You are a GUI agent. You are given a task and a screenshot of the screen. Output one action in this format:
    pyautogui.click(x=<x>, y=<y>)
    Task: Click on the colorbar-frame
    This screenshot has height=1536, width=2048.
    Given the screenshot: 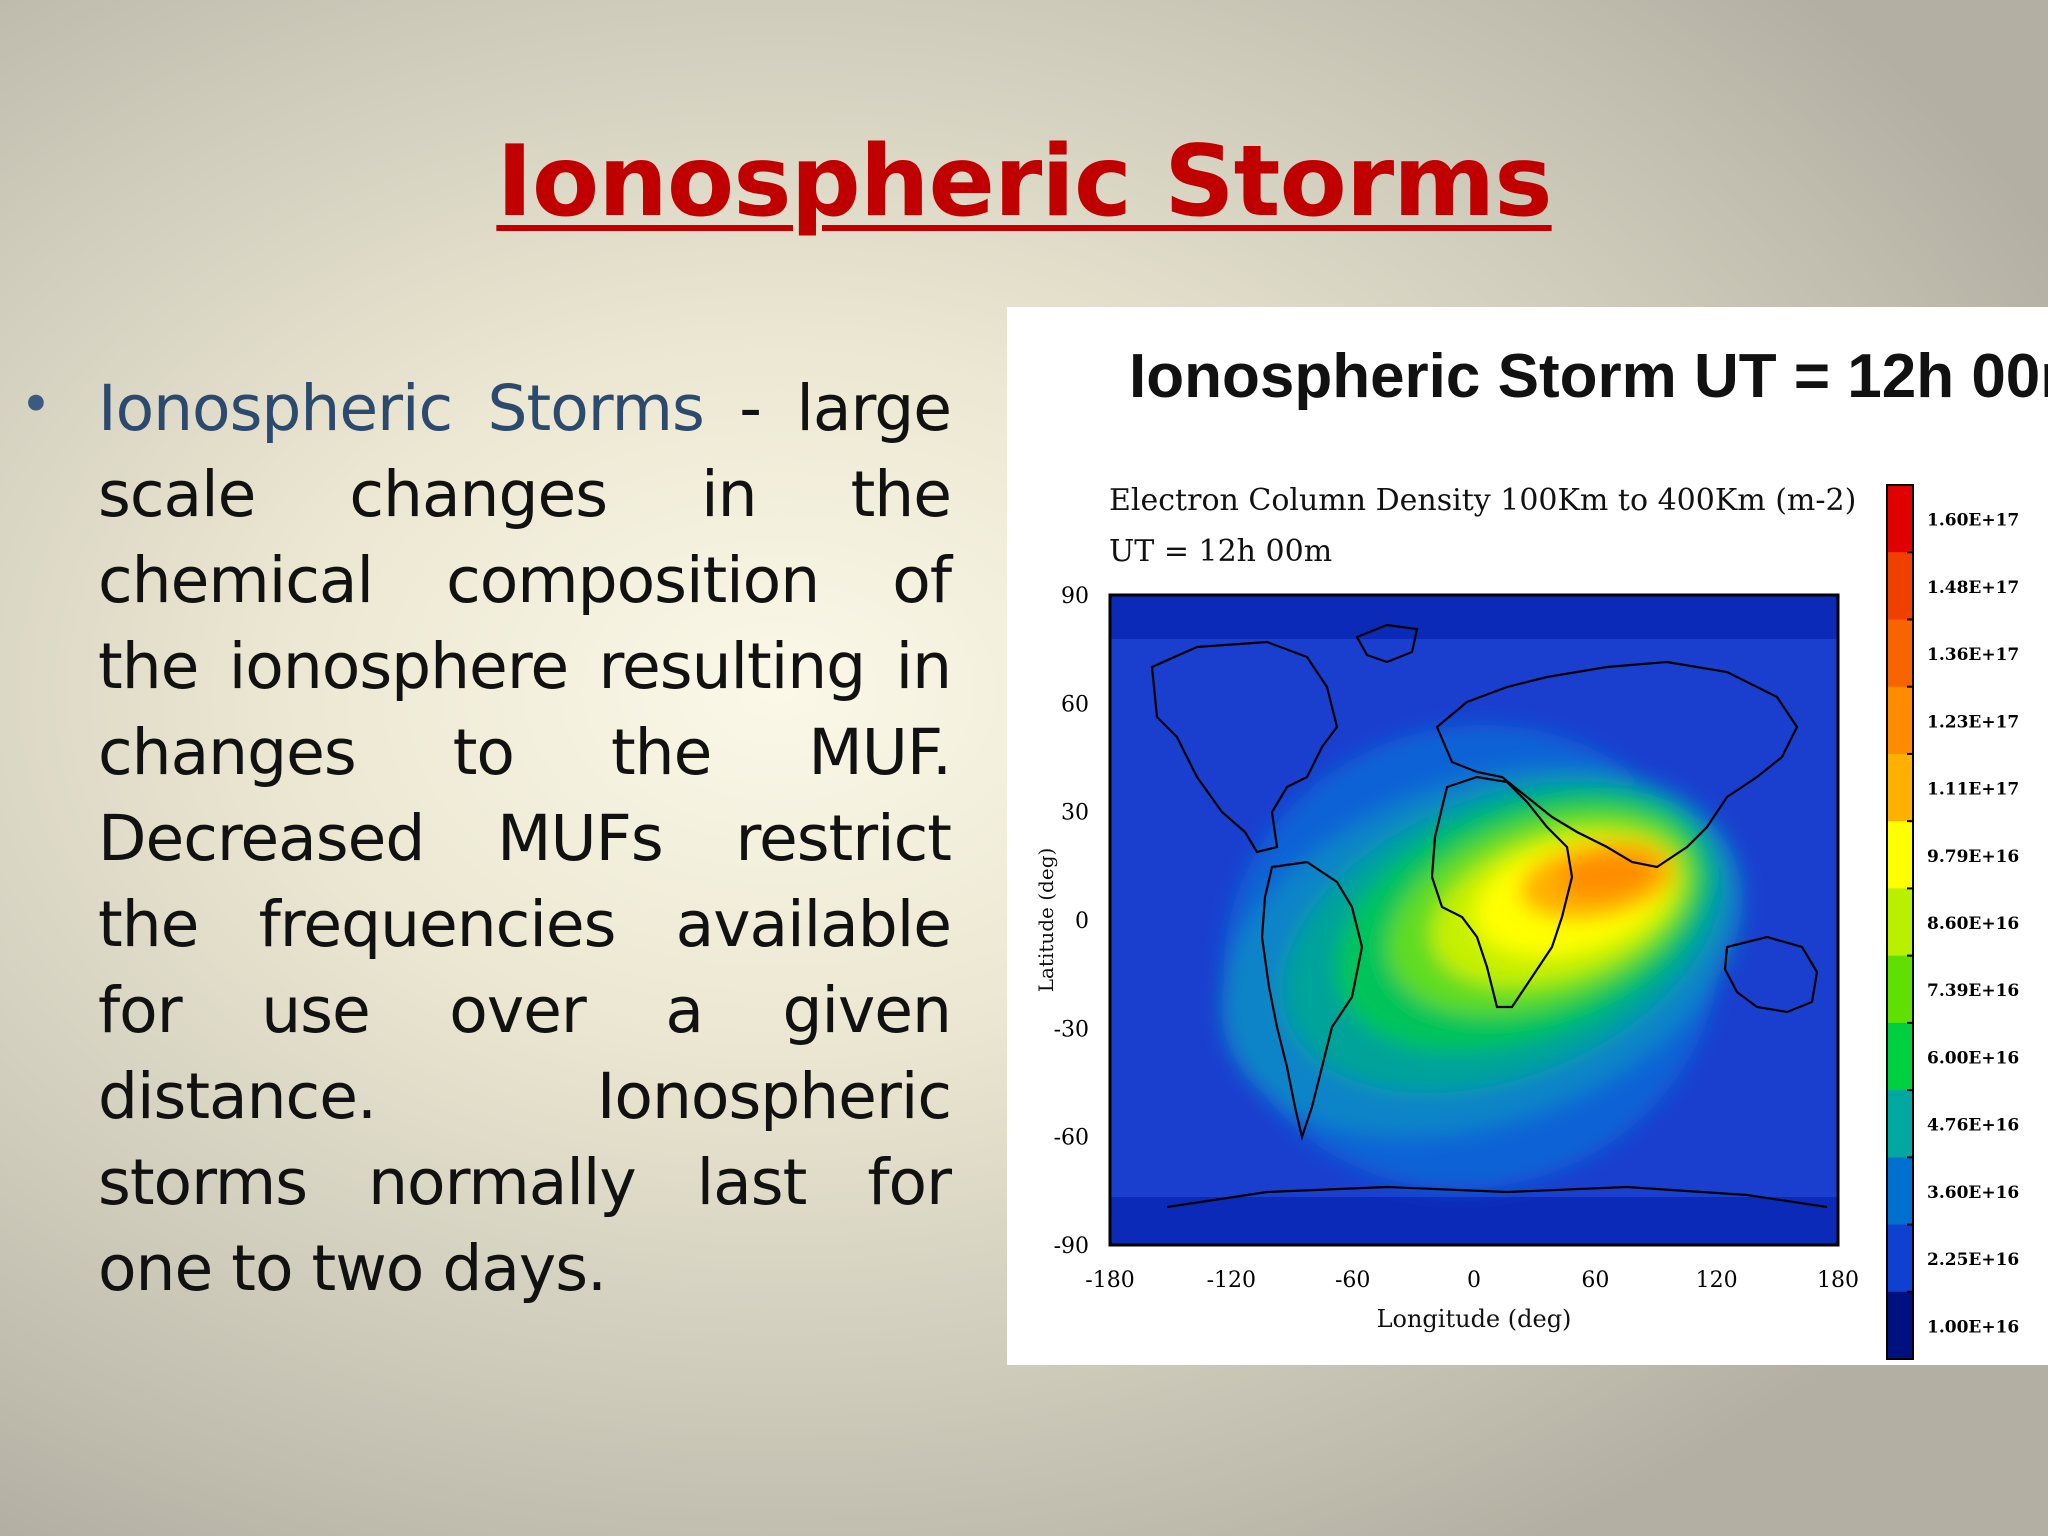 What is the action you would take?
    pyautogui.click(x=1900, y=922)
    